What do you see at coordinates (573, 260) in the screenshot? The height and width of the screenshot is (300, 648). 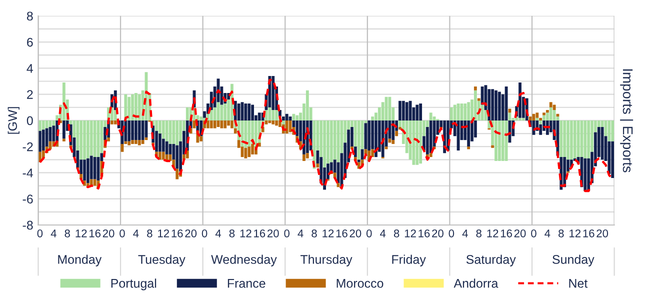 I see `text: Sunday` at bounding box center [573, 260].